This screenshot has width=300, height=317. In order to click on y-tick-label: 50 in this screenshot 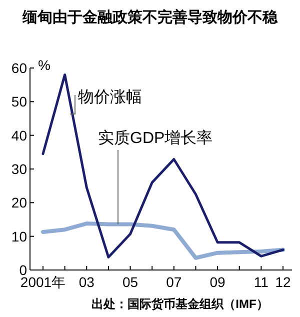, I will do `click(19, 102)`.